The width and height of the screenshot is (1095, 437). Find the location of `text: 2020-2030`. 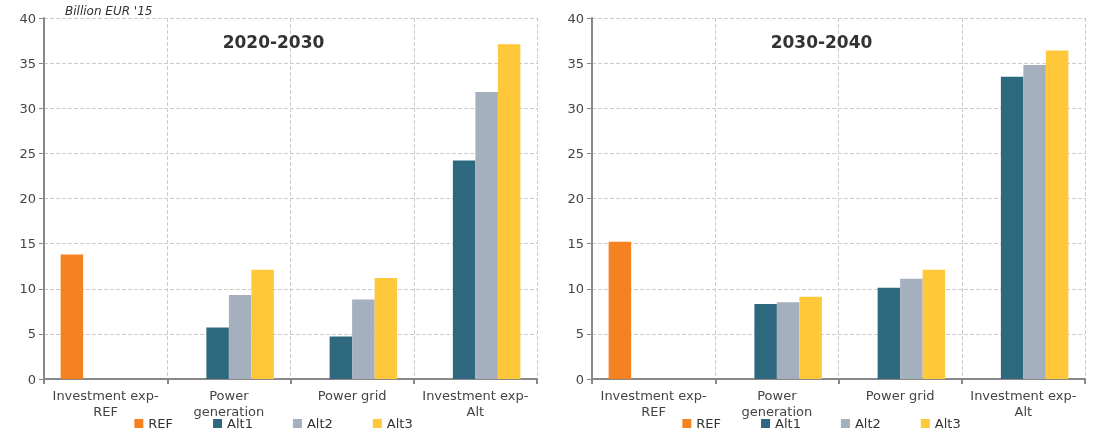

text: 2020-2030 is located at coordinates (273, 41).